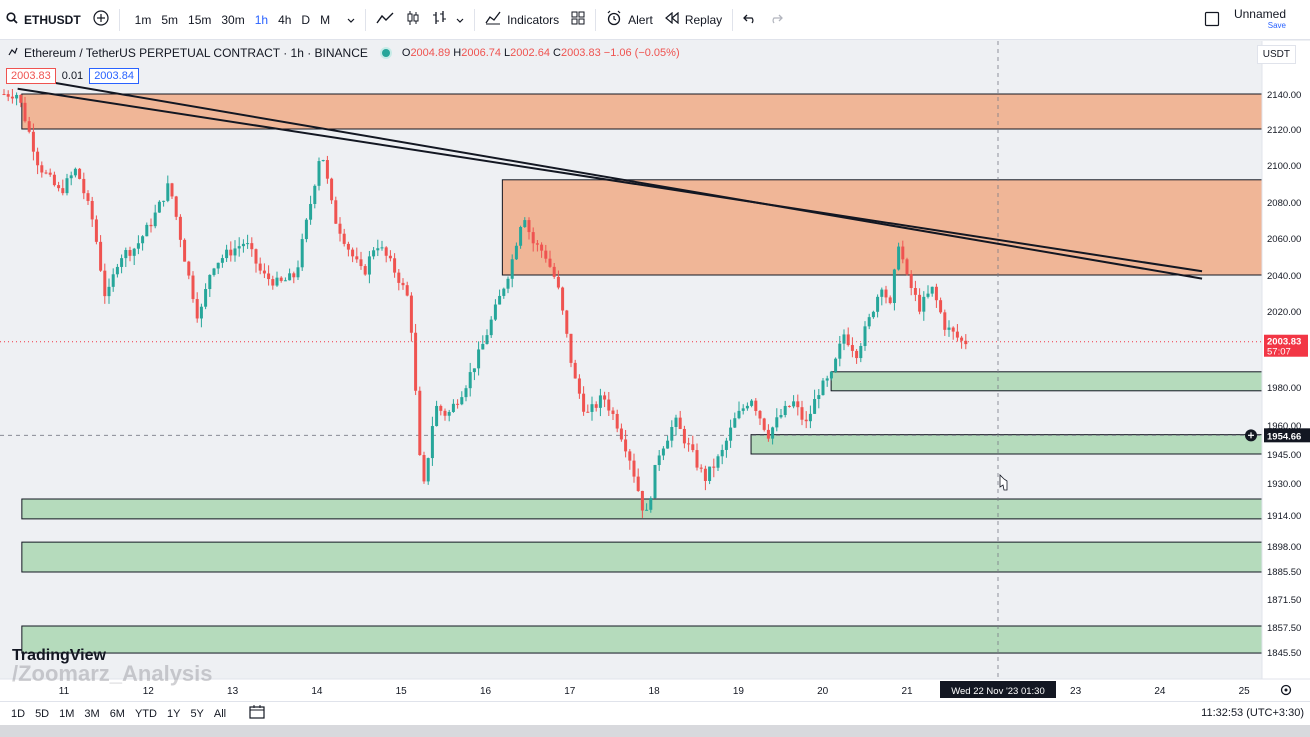 The image size is (1310, 737). What do you see at coordinates (92, 713) in the screenshot?
I see `range-3m: 3M` at bounding box center [92, 713].